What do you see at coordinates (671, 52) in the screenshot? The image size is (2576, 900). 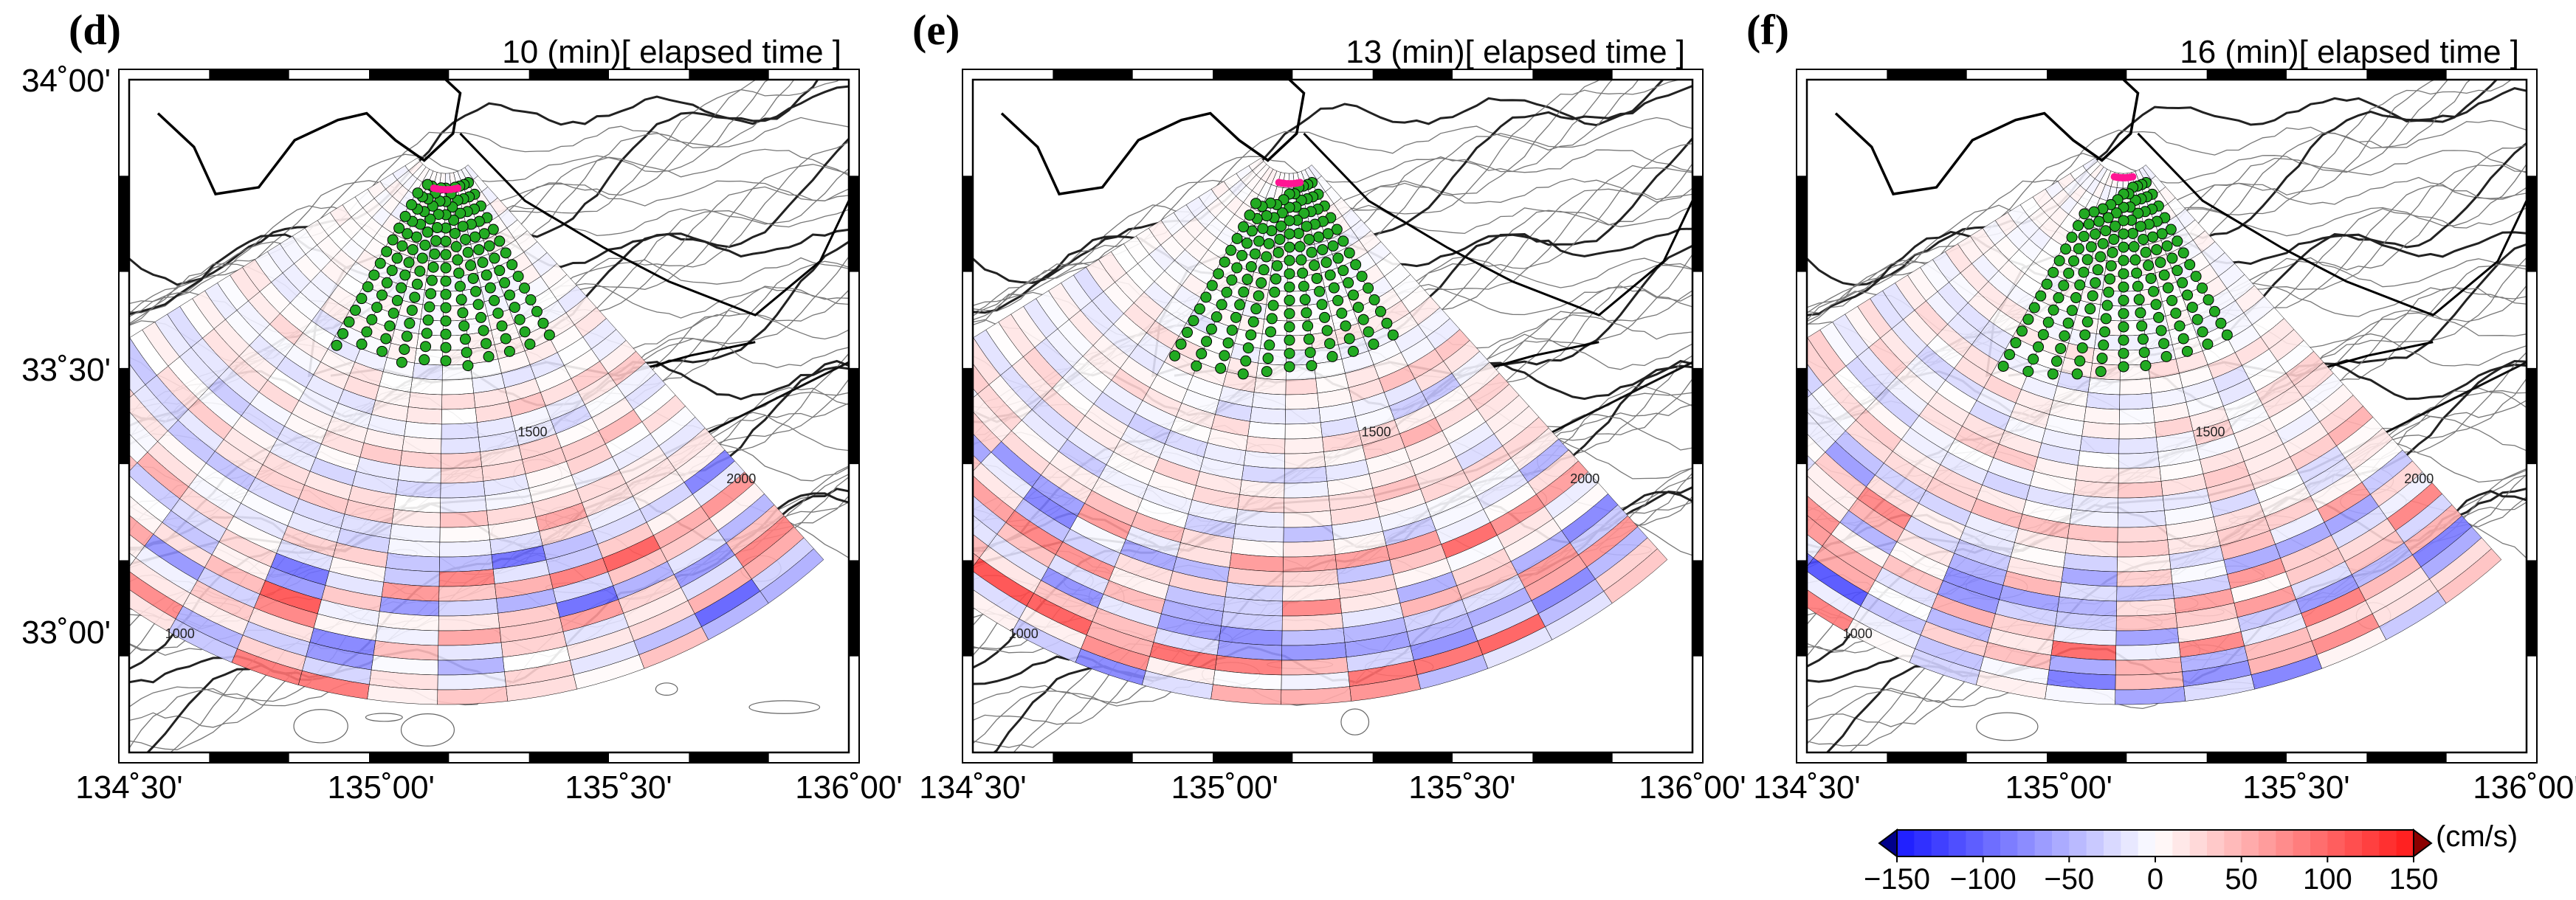 I see `panel-caption: 10 (min)[ elapsed time ]` at bounding box center [671, 52].